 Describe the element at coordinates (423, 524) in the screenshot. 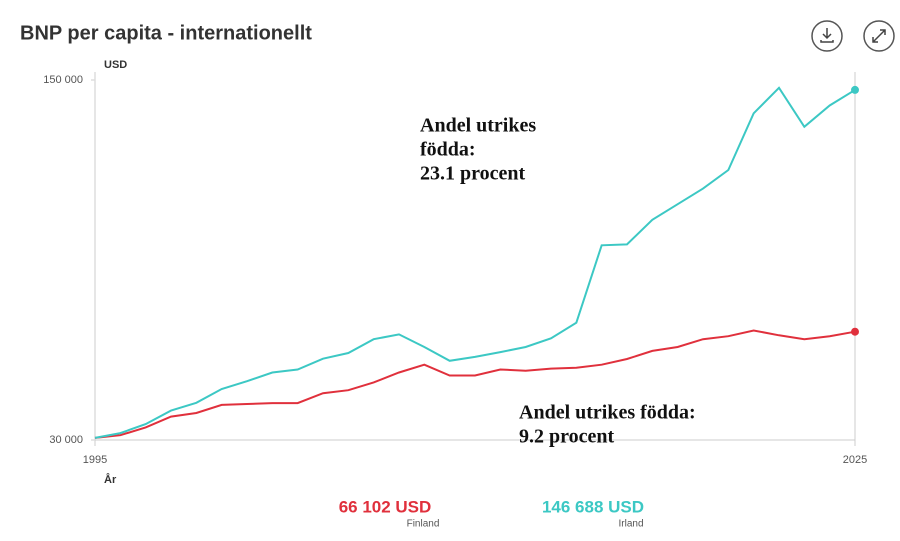

I see `legend-name: Finland` at that location.